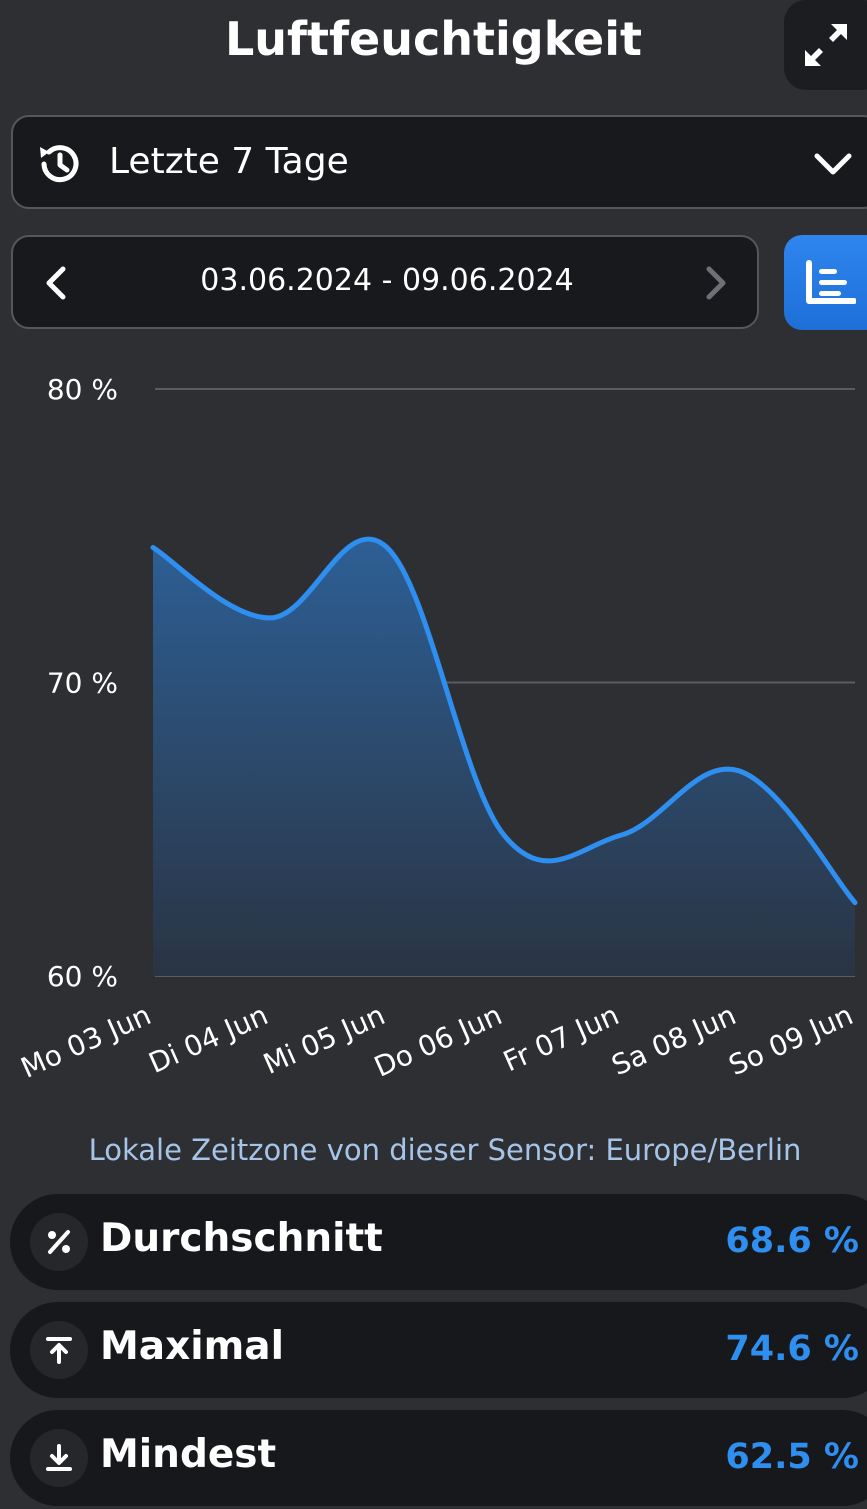 This screenshot has height=1509, width=867. What do you see at coordinates (82, 683) in the screenshot?
I see `y-tick-label: 70 %` at bounding box center [82, 683].